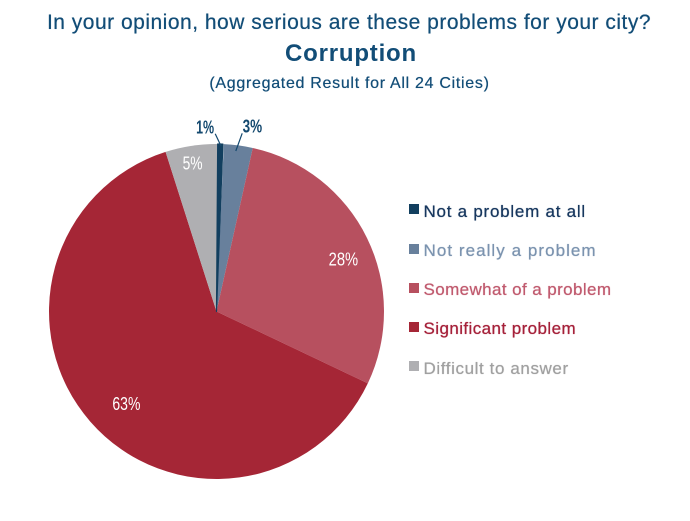 The image size is (690, 521). I want to click on svg-text: 63%, so click(126, 404).